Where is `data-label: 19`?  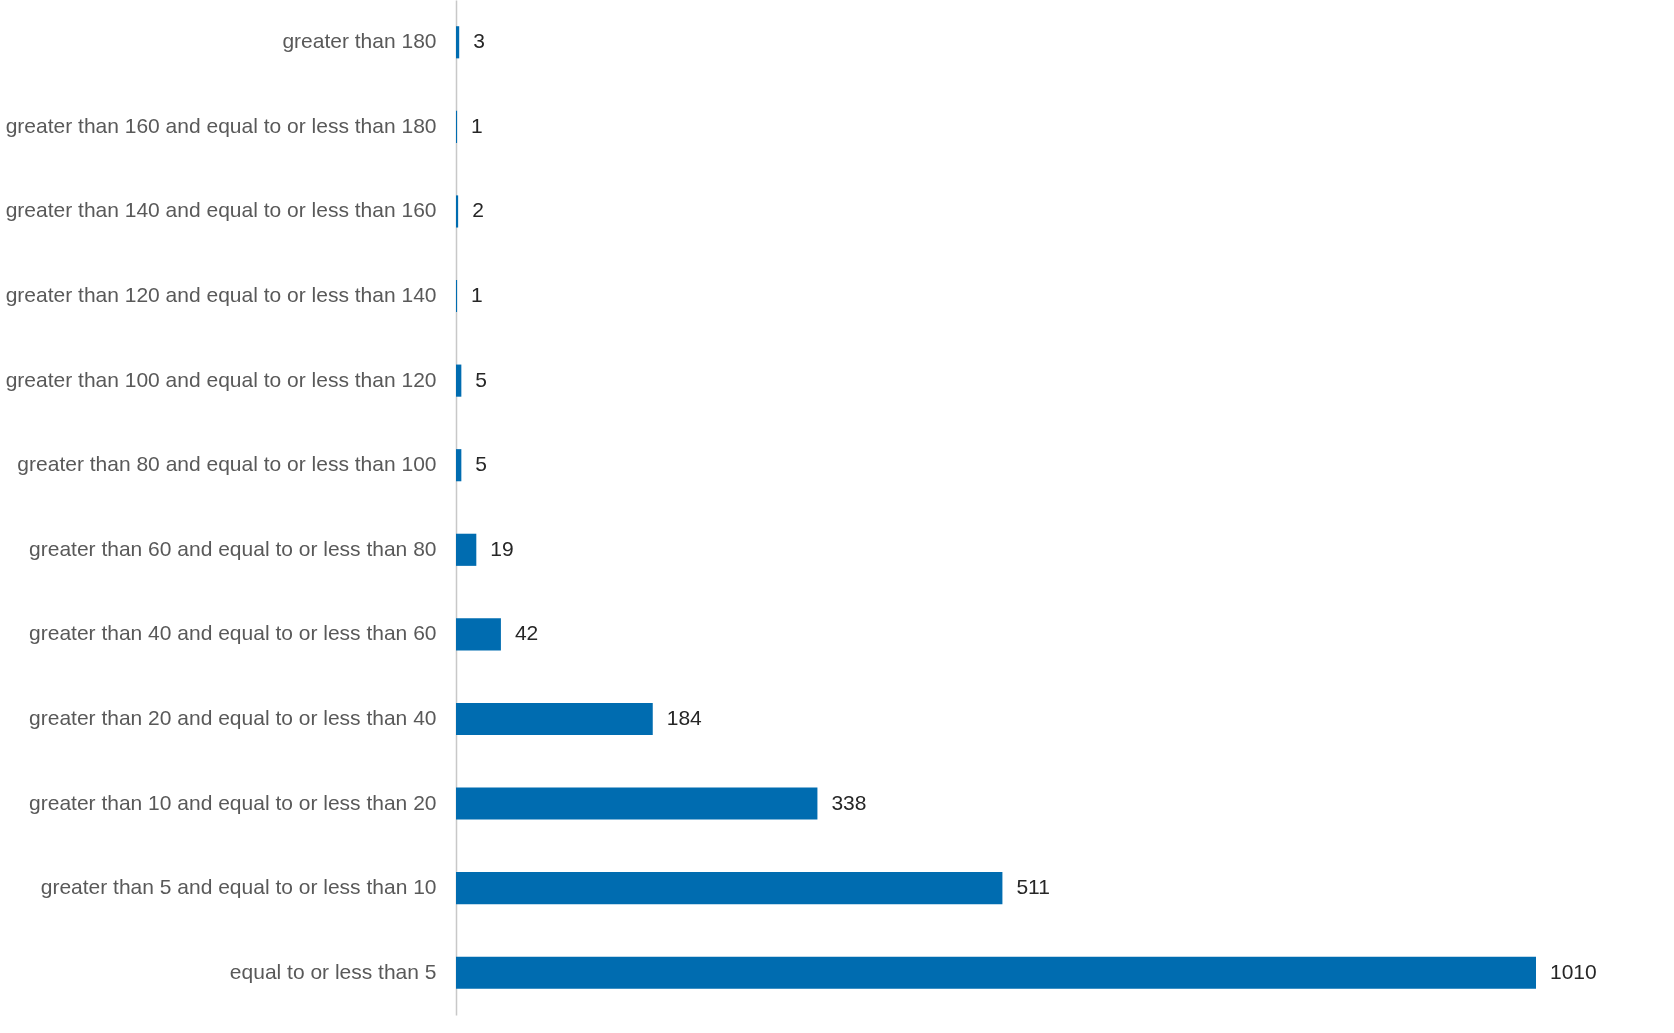
data-label: 19 is located at coordinates (502, 548).